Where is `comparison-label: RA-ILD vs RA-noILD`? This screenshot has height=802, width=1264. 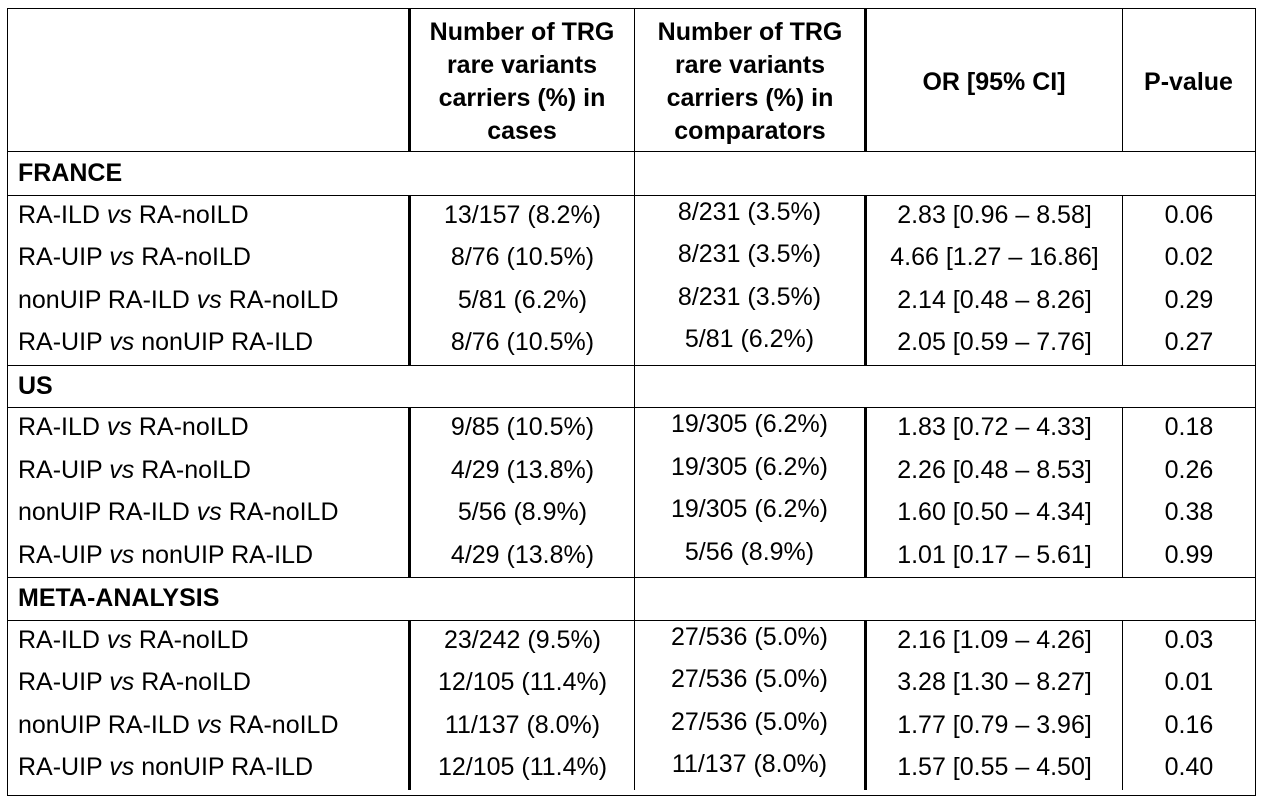
comparison-label: RA-ILD vs RA-noILD is located at coordinates (133, 215).